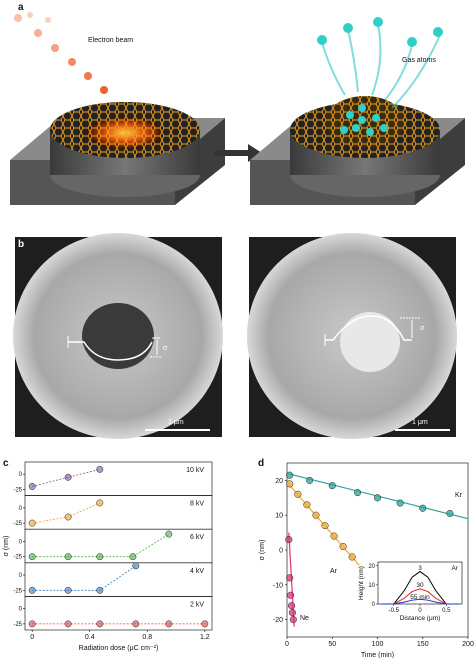  Describe the element at coordinates (332, 644) in the screenshot. I see `x-tick-label: 50` at that location.